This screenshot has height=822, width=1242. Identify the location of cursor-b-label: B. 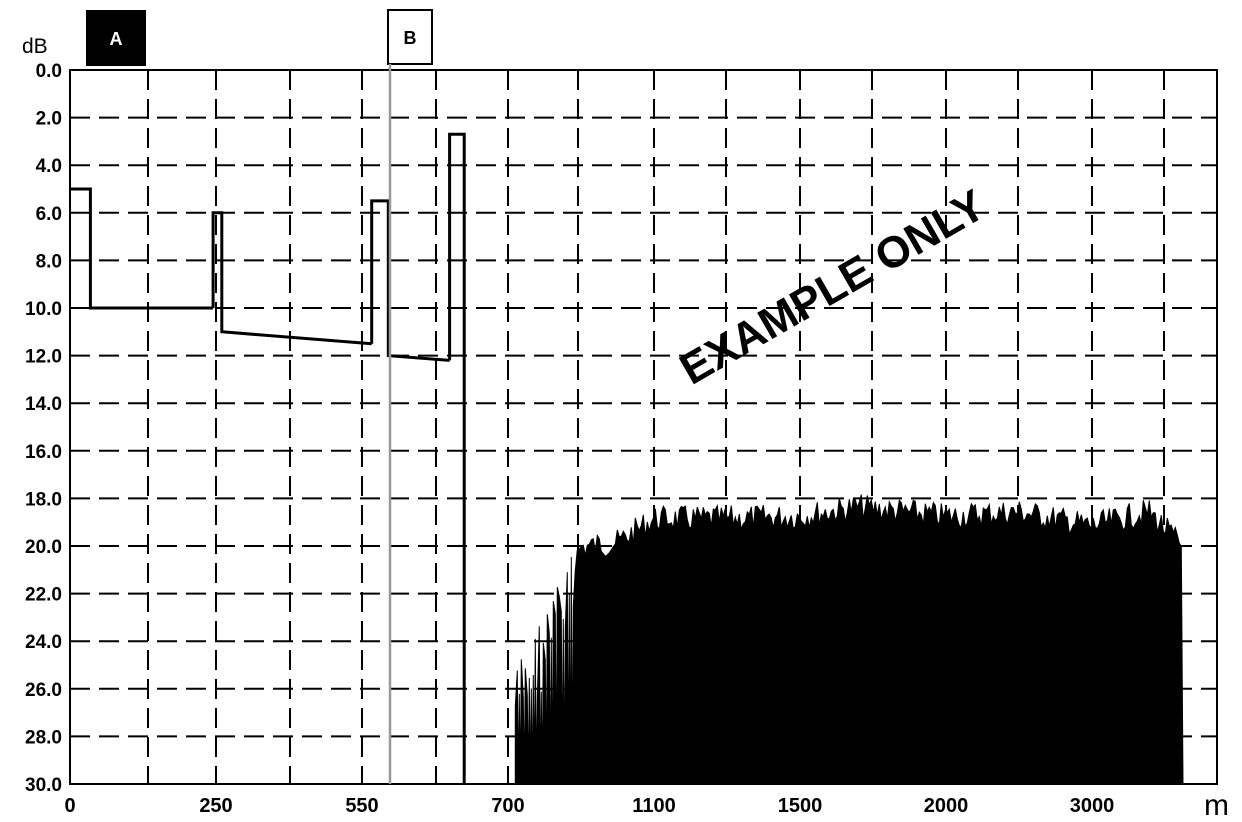
(410, 38).